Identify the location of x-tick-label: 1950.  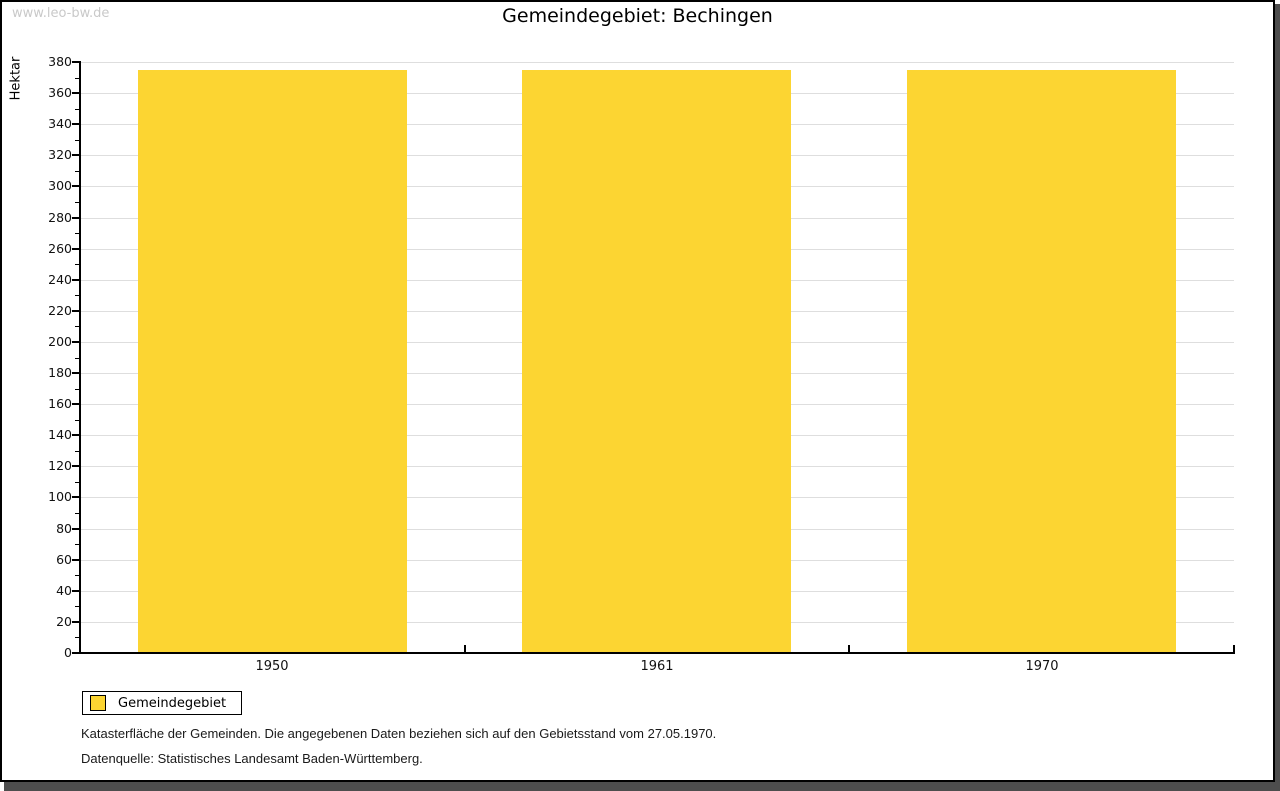
(272, 666).